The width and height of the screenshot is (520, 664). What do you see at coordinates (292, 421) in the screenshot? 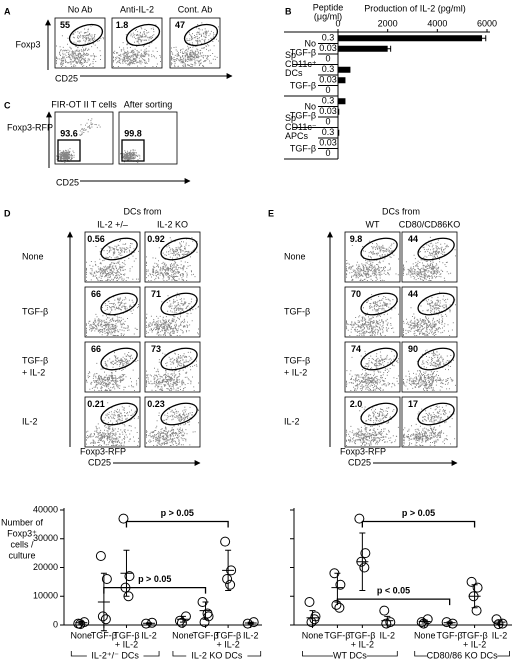
I see `row-label: IL-2` at bounding box center [292, 421].